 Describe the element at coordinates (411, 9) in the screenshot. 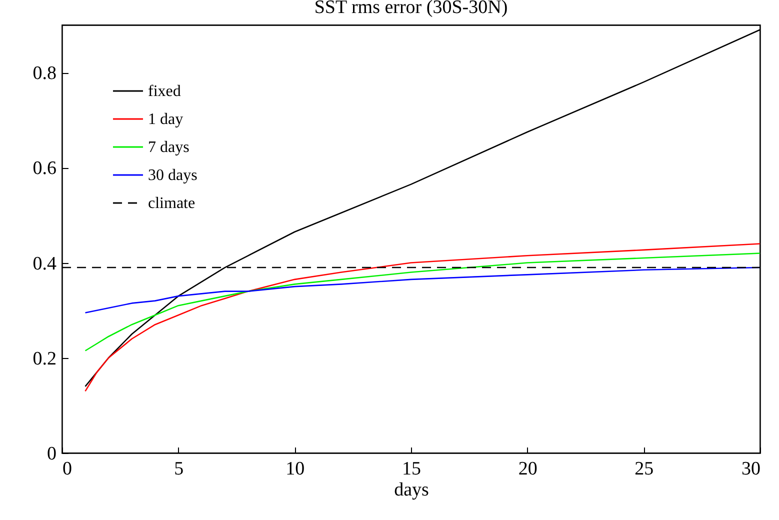

I see `chart-title: SST rms error (30S-30N)` at that location.